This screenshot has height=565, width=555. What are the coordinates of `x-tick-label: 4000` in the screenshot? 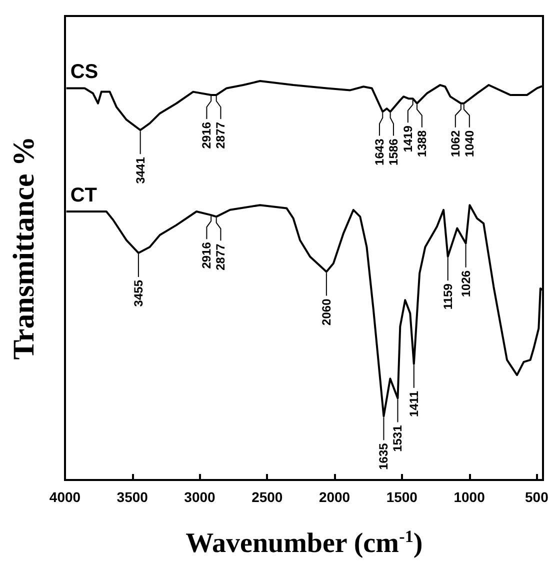 It's located at (65, 497).